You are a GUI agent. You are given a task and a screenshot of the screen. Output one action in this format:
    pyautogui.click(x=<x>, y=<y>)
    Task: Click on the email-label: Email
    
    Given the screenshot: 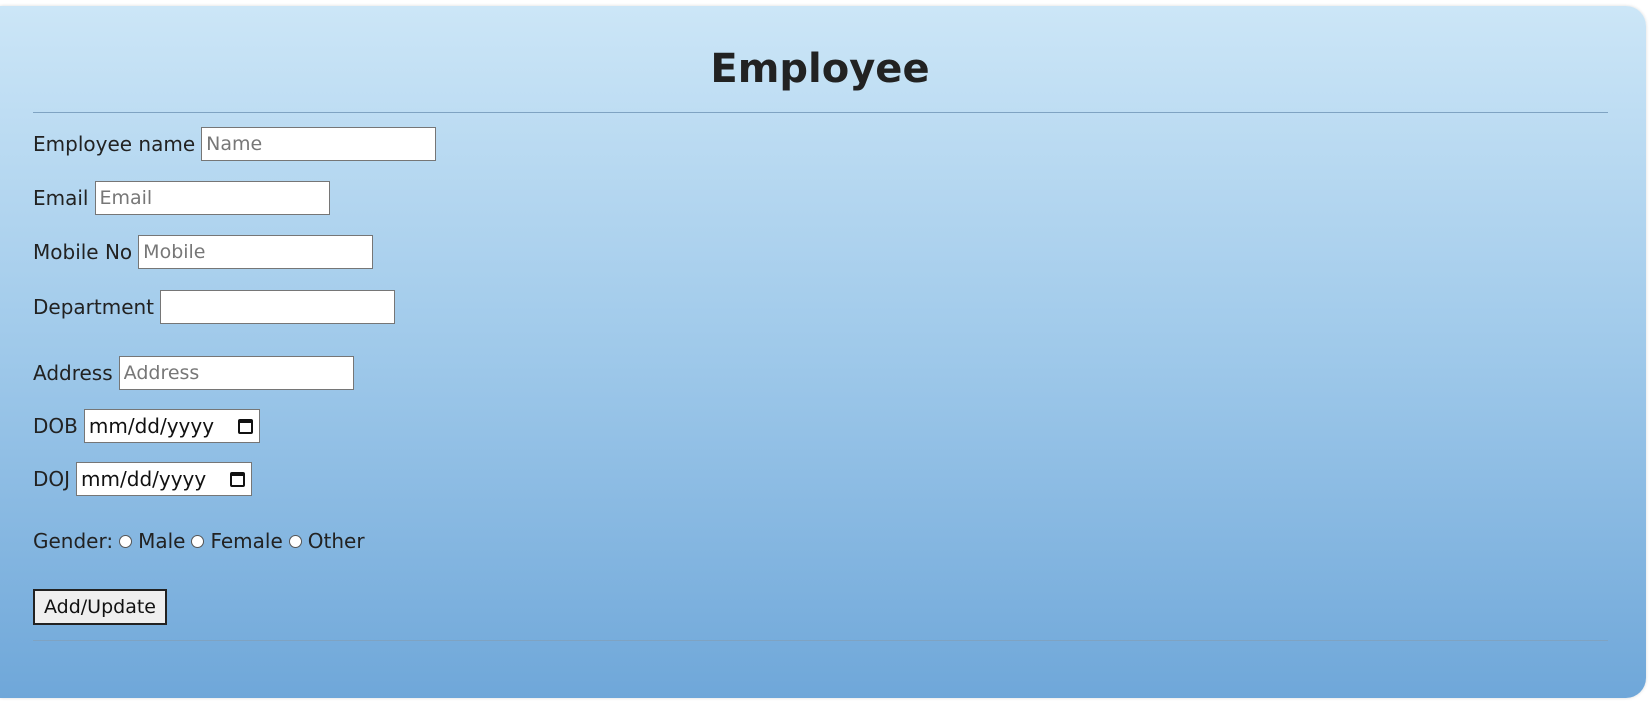 What is the action you would take?
    pyautogui.click(x=61, y=198)
    